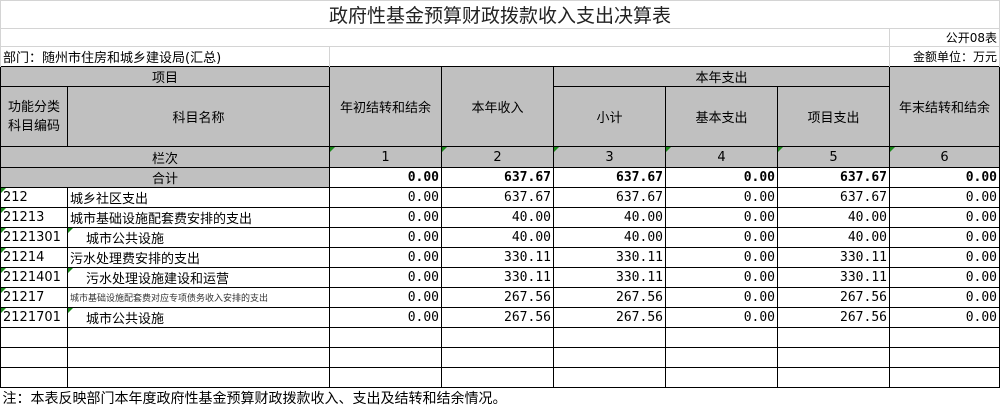  What do you see at coordinates (834, 198) in the screenshot?
I see `row-value: 637.67` at bounding box center [834, 198].